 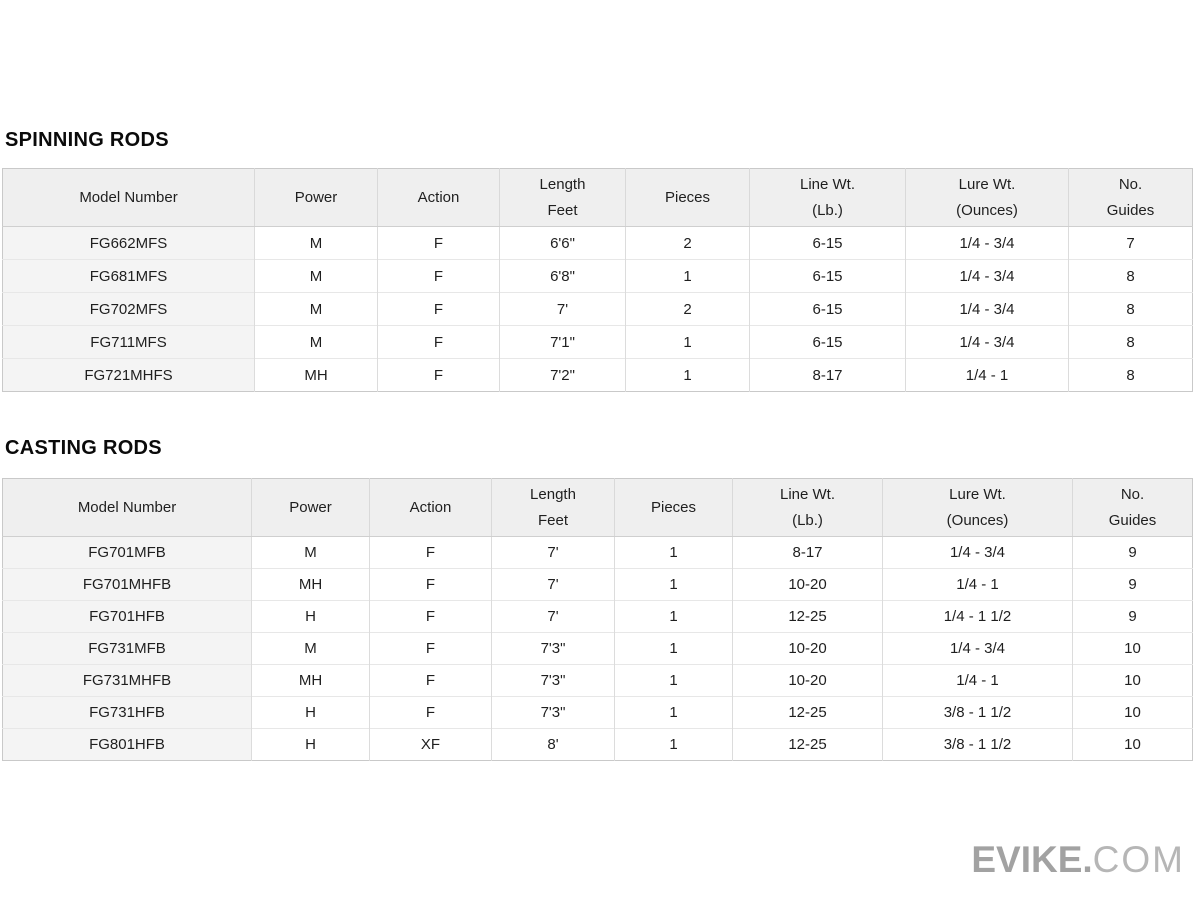 What do you see at coordinates (127, 616) in the screenshot?
I see `table-cell: FG701HFB` at bounding box center [127, 616].